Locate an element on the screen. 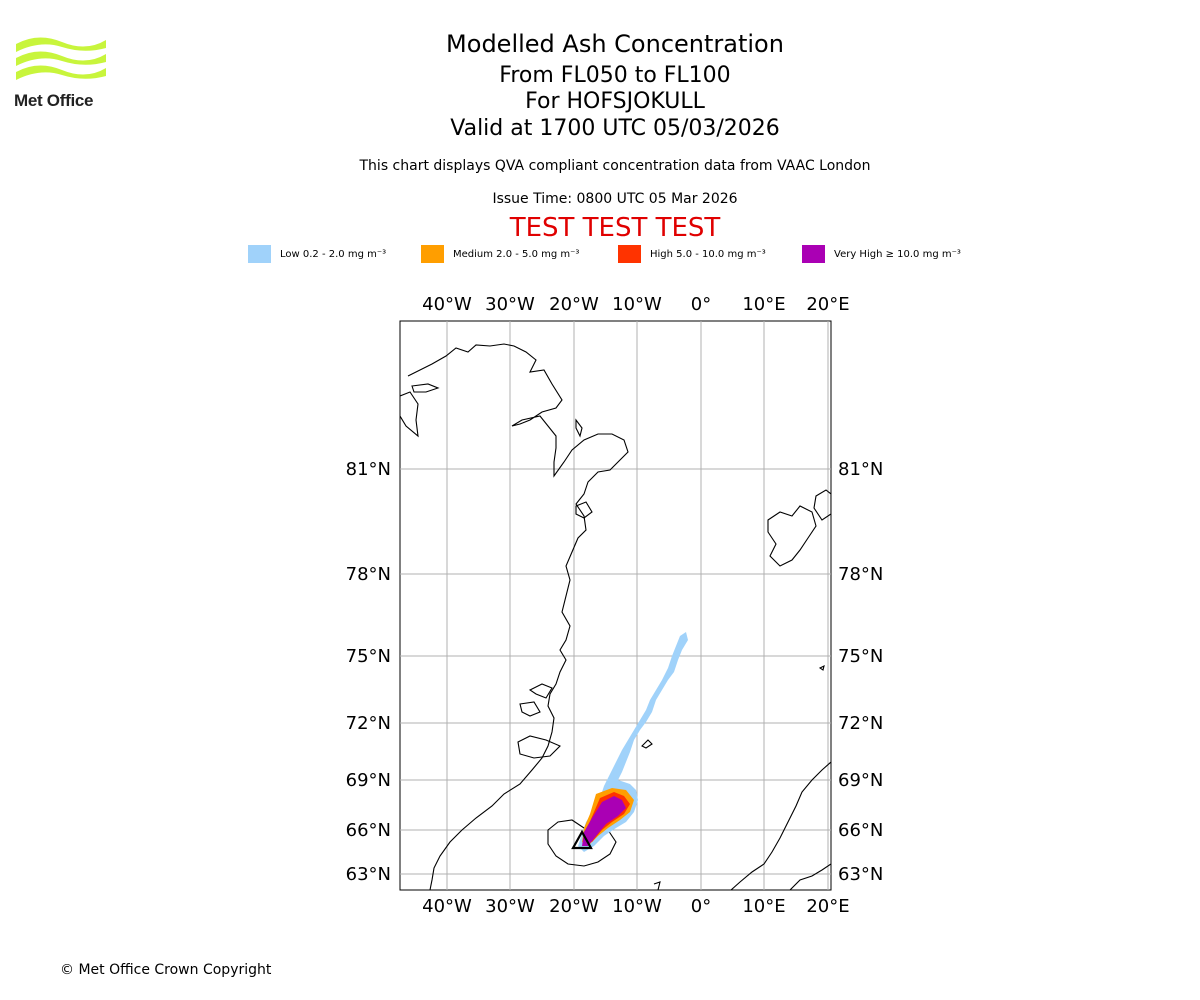  valid-time: Valid at 1700 UTC 05/03/2026 is located at coordinates (615, 128).